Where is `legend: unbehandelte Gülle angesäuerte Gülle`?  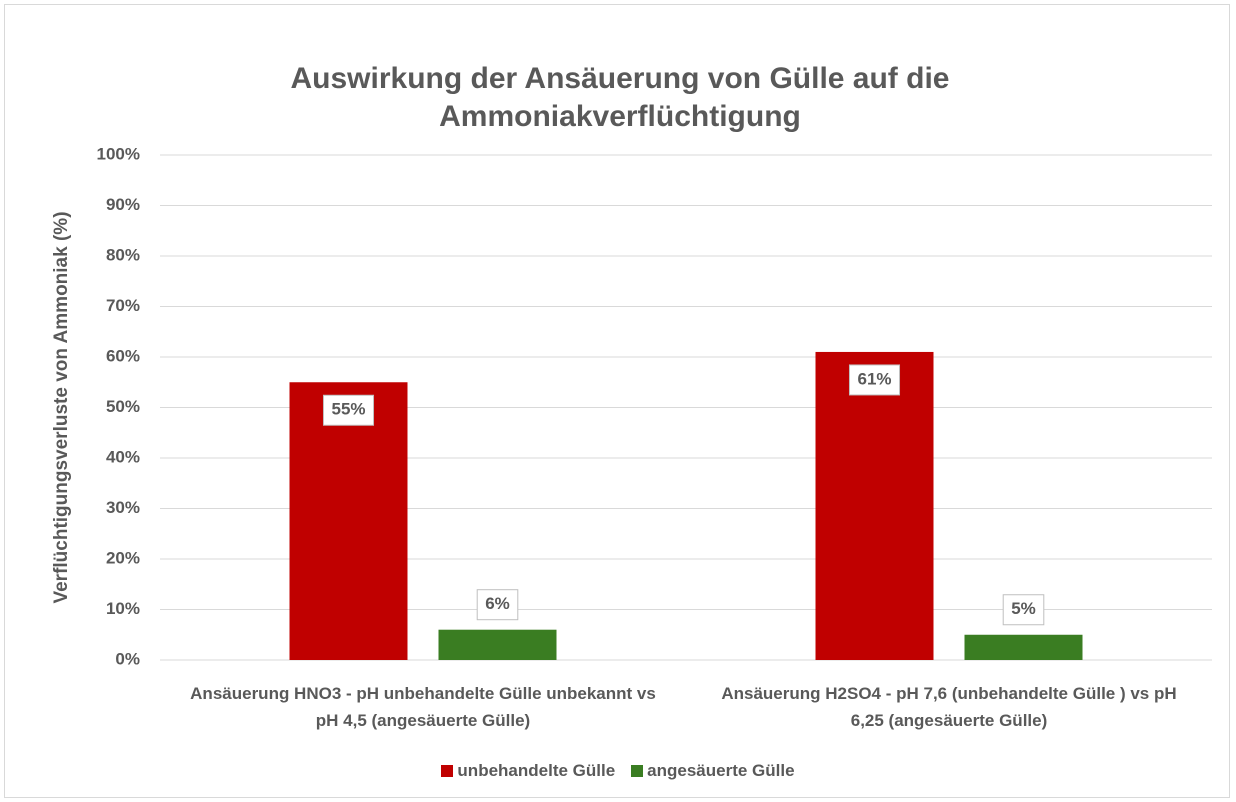 legend: unbehandelte Gülle angesäuerte Gülle is located at coordinates (618, 771).